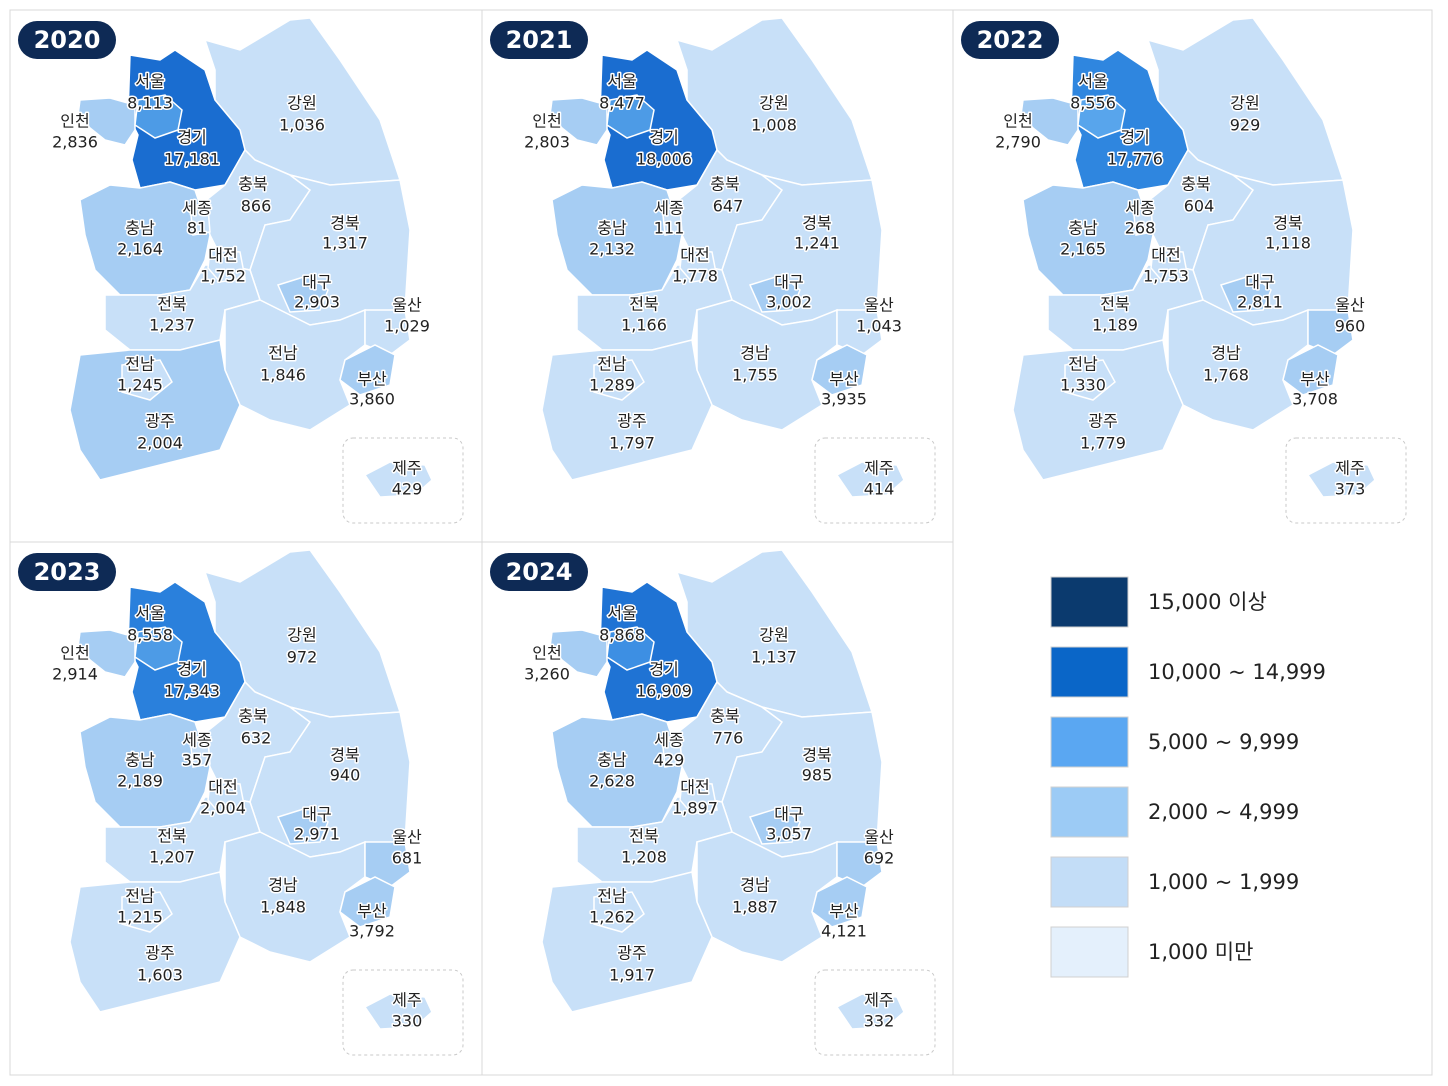  What do you see at coordinates (875, 1012) in the screenshot?
I see `jeju-box` at bounding box center [875, 1012].